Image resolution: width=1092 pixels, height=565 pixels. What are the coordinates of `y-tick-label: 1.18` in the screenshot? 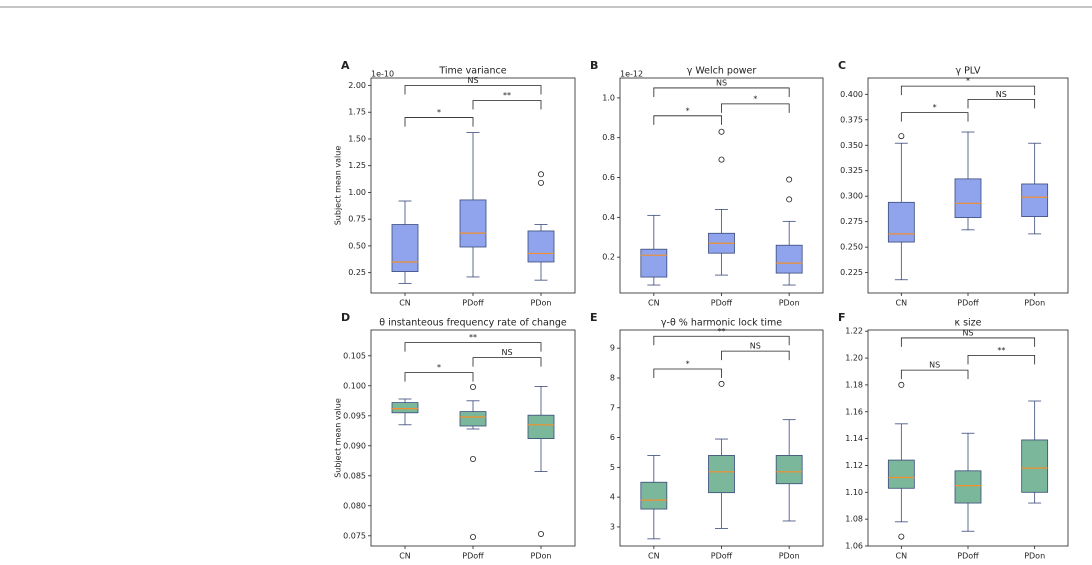 It's located at (854, 384).